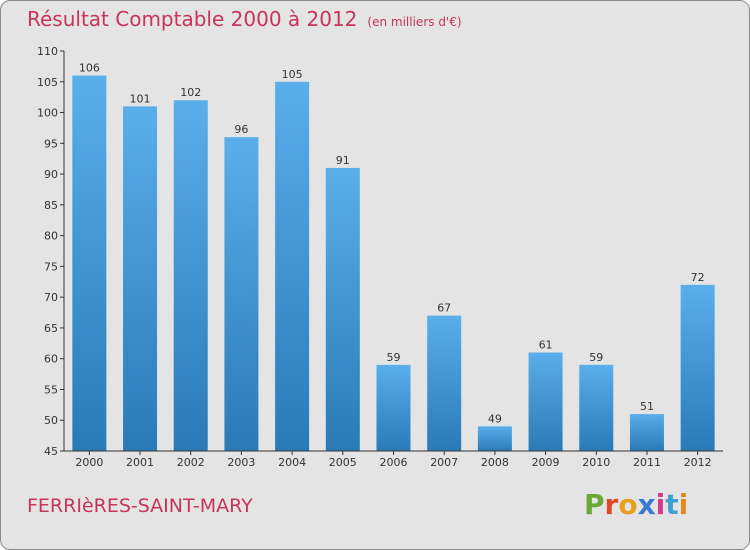 This screenshot has height=550, width=750. What do you see at coordinates (698, 277) in the screenshot?
I see `data-label-2012: 72` at bounding box center [698, 277].